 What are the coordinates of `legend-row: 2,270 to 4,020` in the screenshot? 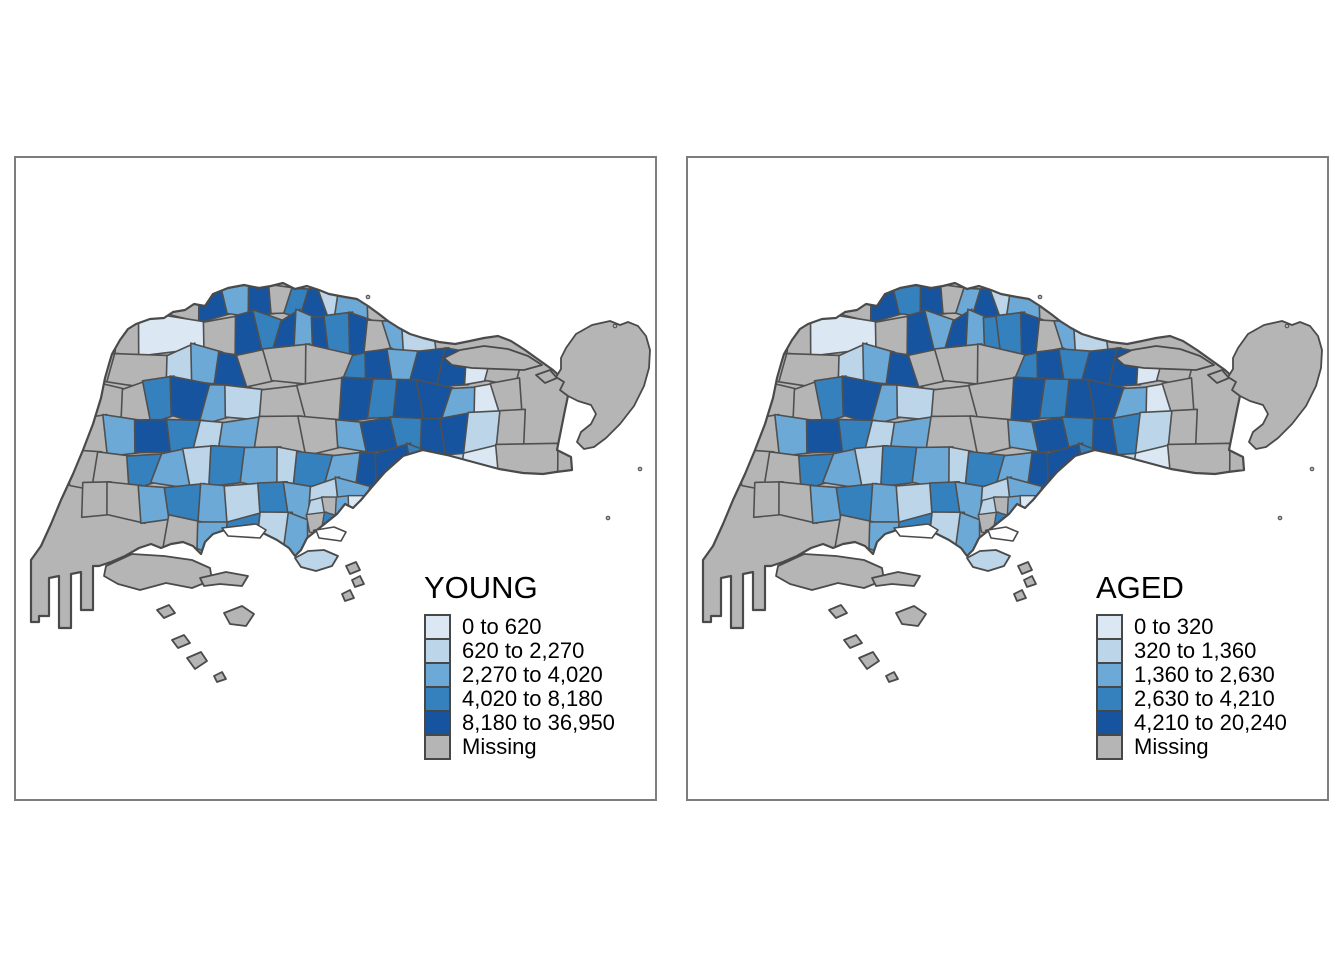 It's located at (519, 675).